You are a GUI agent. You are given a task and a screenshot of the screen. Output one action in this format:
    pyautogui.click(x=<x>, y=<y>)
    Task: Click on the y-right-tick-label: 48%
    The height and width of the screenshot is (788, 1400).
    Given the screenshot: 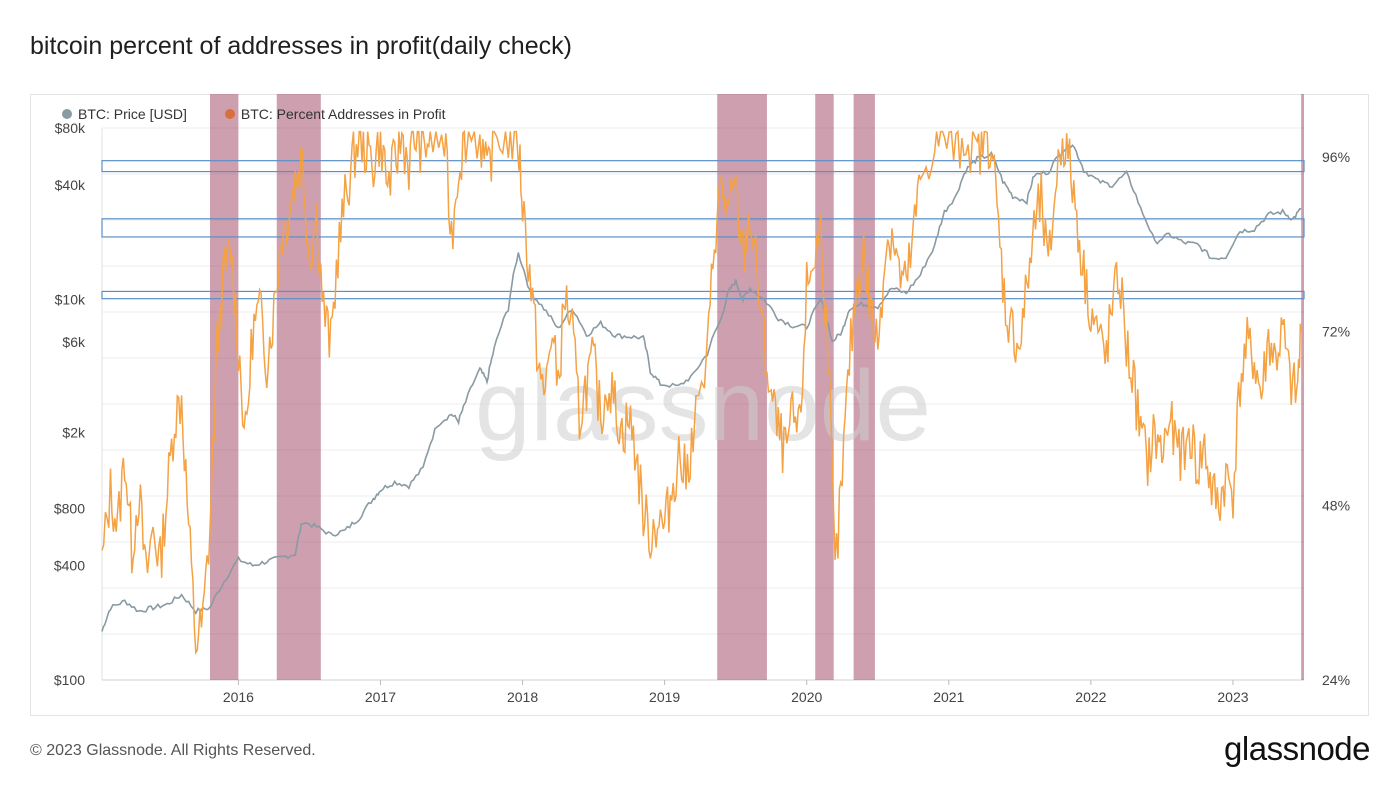 What is the action you would take?
    pyautogui.click(x=1336, y=506)
    